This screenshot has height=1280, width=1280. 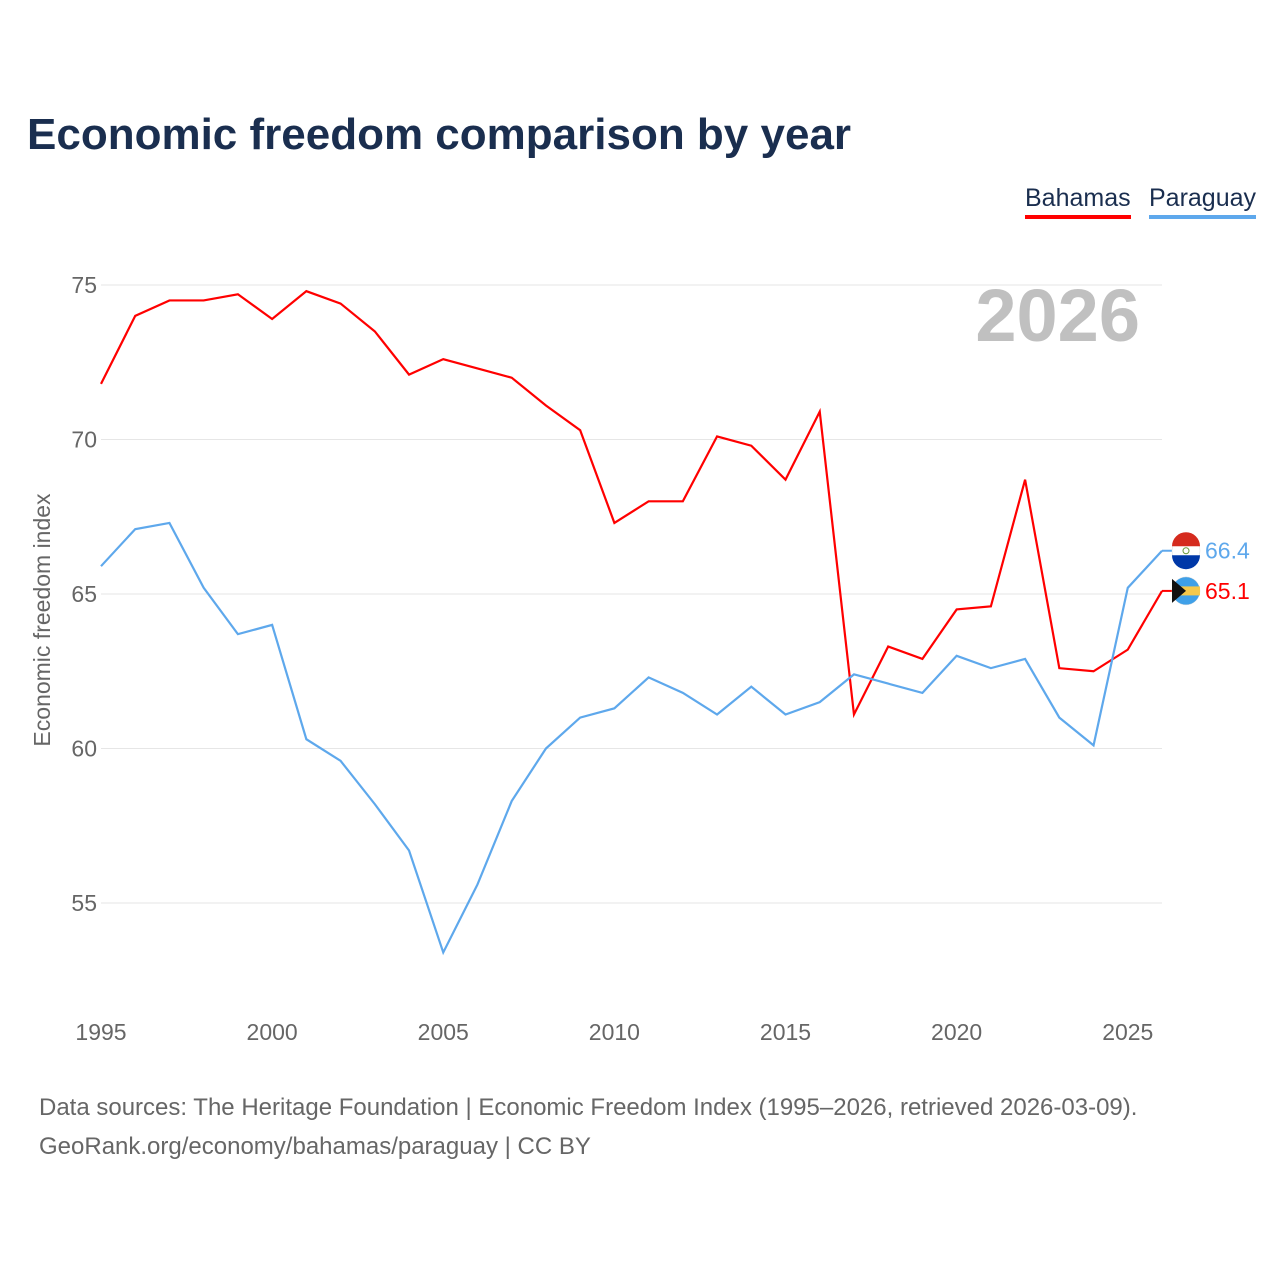 I want to click on end-value-label: 65.1, so click(x=1227, y=591).